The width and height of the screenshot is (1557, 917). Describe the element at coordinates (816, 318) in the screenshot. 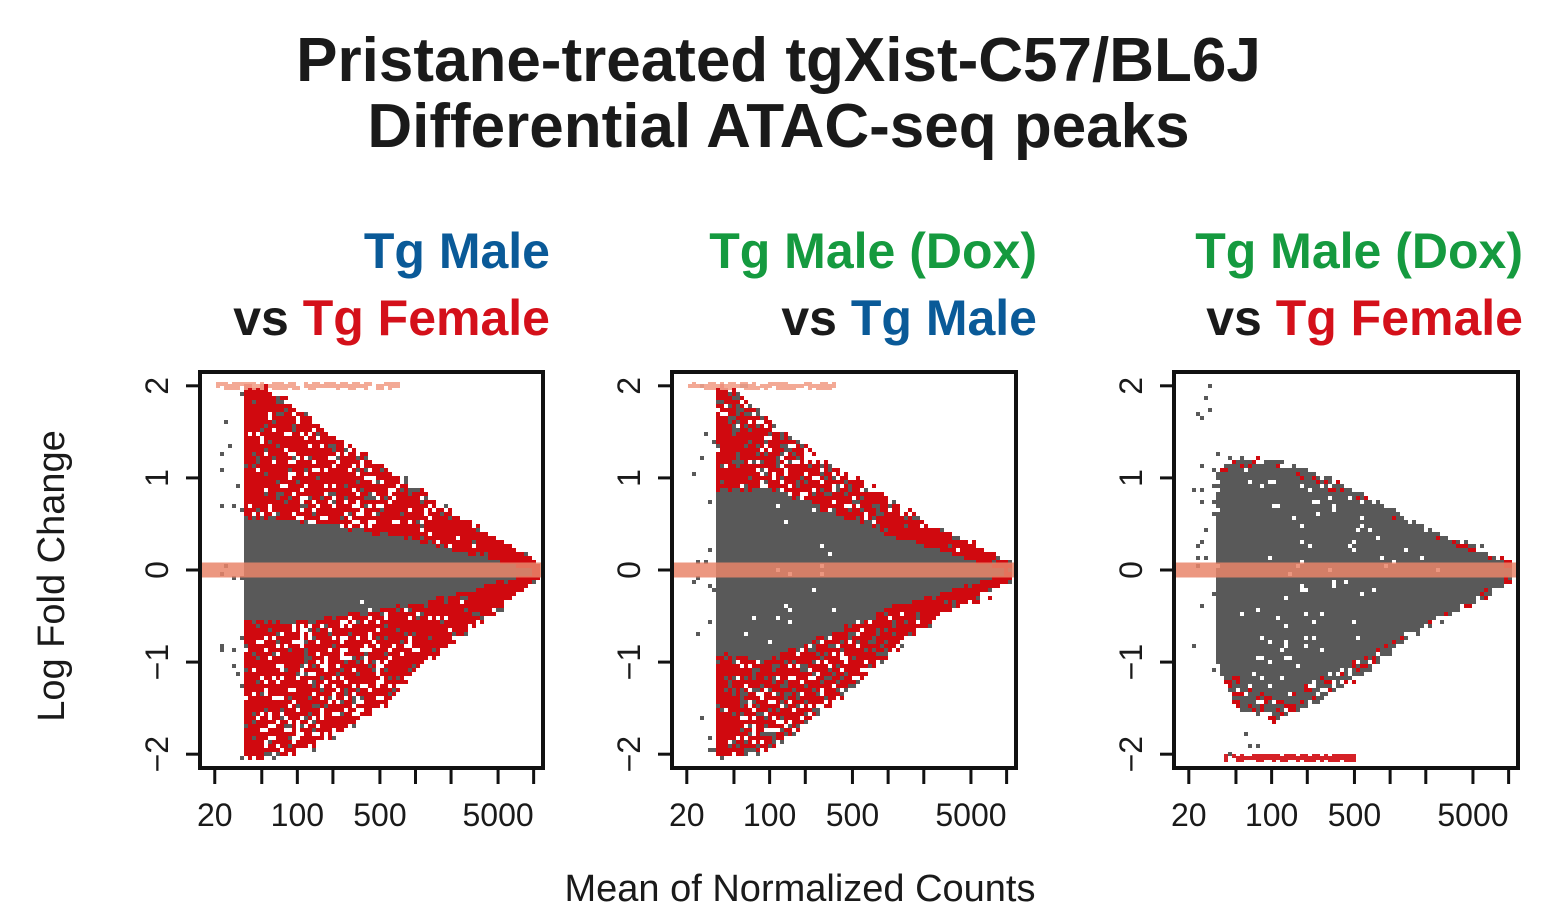

I see `panel-title-2-line-2-vs: vs` at that location.